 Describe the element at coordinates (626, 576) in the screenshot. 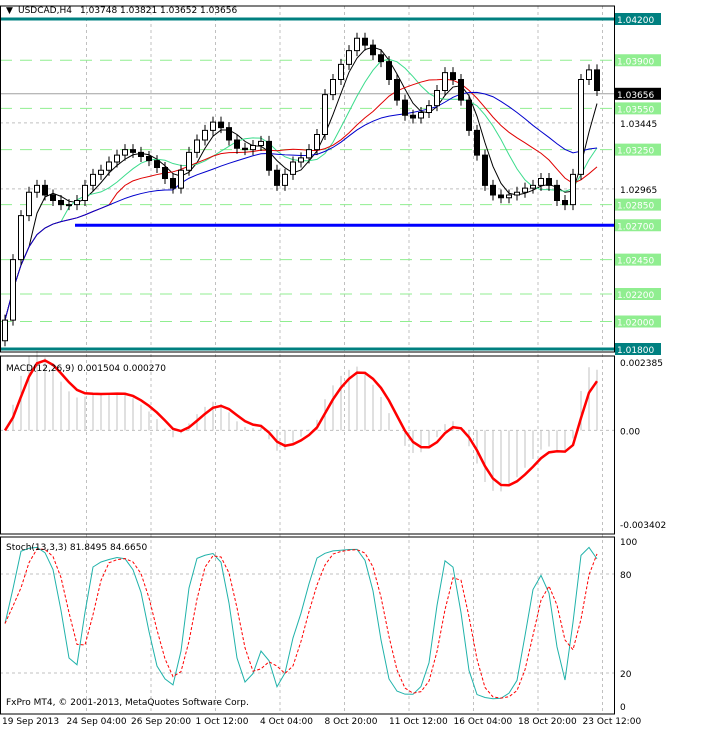

I see `stoch-axis-label: 80` at that location.